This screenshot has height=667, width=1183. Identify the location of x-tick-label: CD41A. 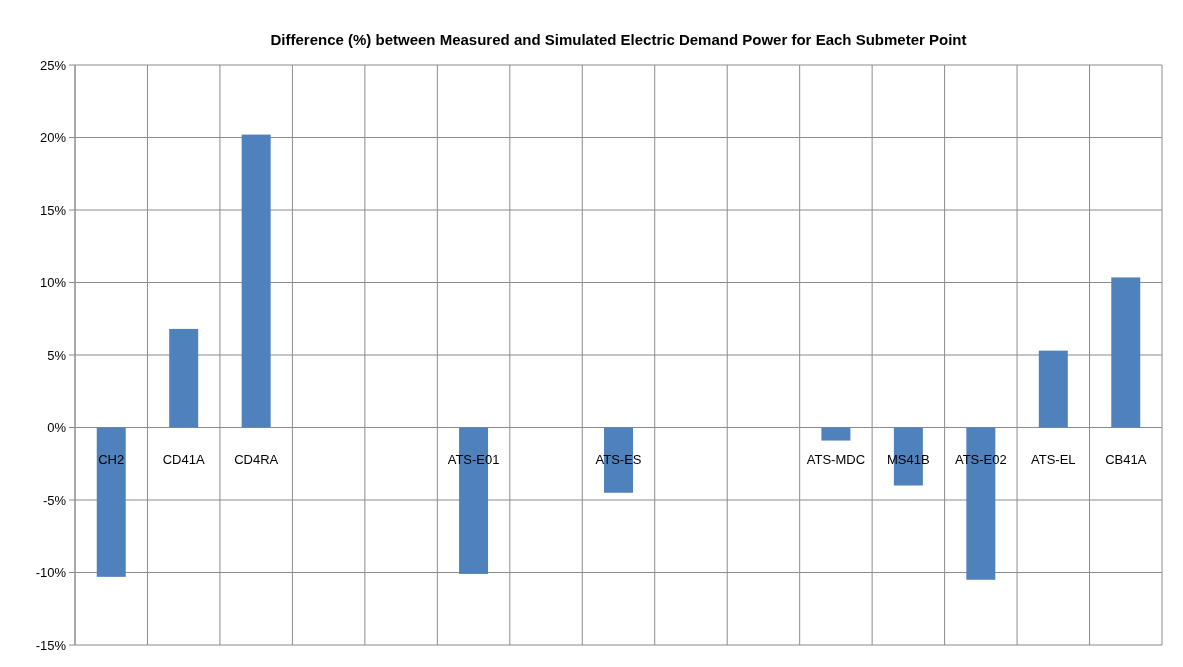
(183, 459).